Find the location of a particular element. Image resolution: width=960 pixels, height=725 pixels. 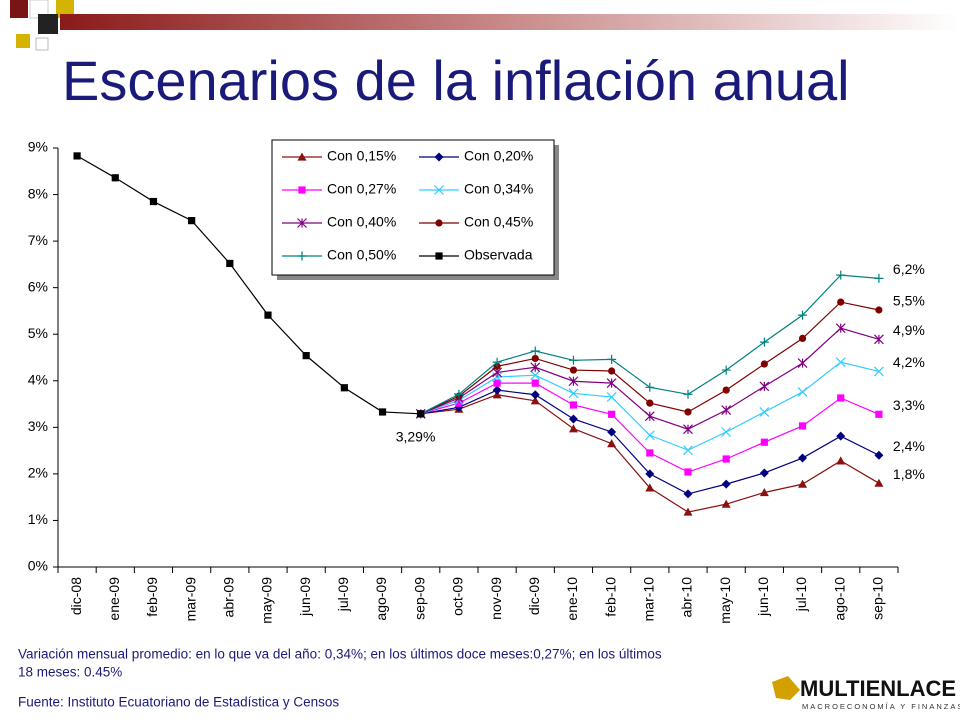

logo: MULTIENLACE MACROECONOMÍA Y FINANZAS is located at coordinates (866, 693).